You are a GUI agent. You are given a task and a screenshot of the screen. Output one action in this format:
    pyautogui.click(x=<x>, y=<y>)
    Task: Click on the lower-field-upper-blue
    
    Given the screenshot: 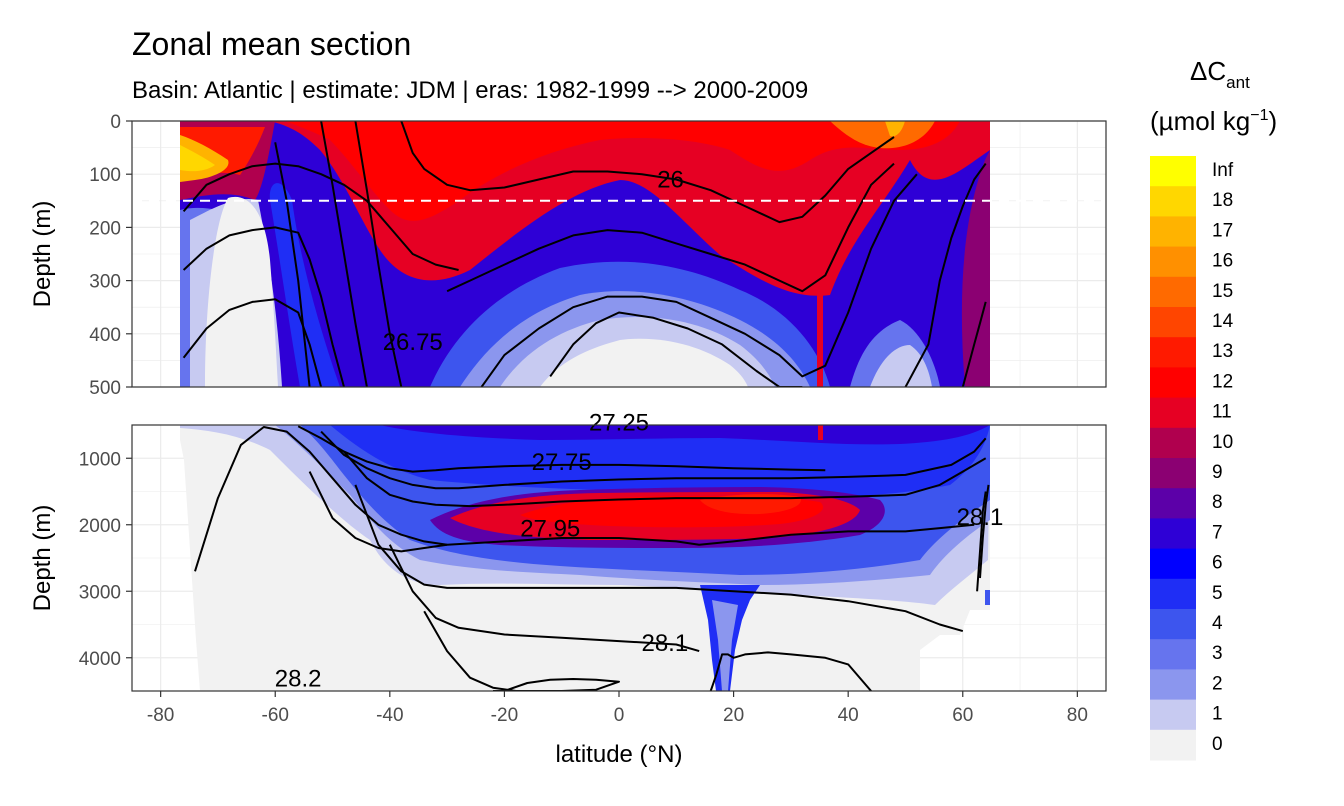 What is the action you would take?
    pyautogui.click(x=660, y=461)
    